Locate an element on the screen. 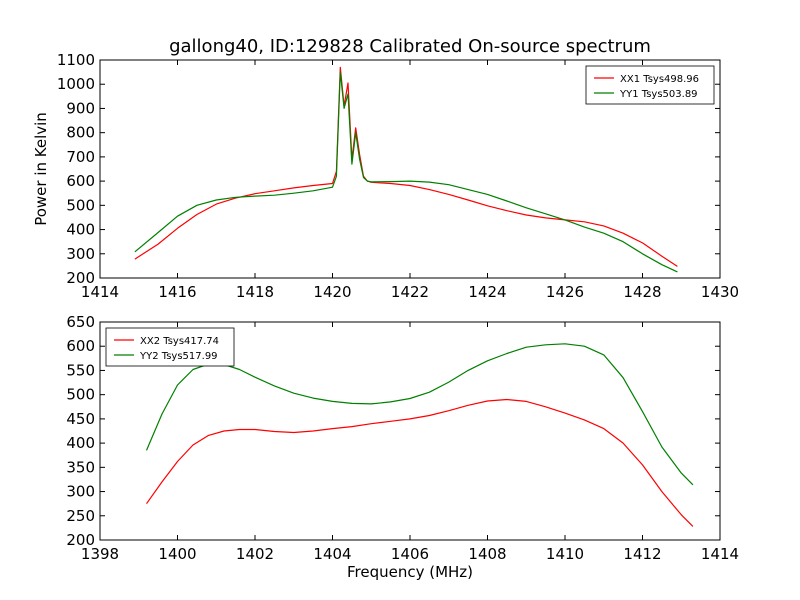  x-tick-label: 1412 is located at coordinates (642, 554).